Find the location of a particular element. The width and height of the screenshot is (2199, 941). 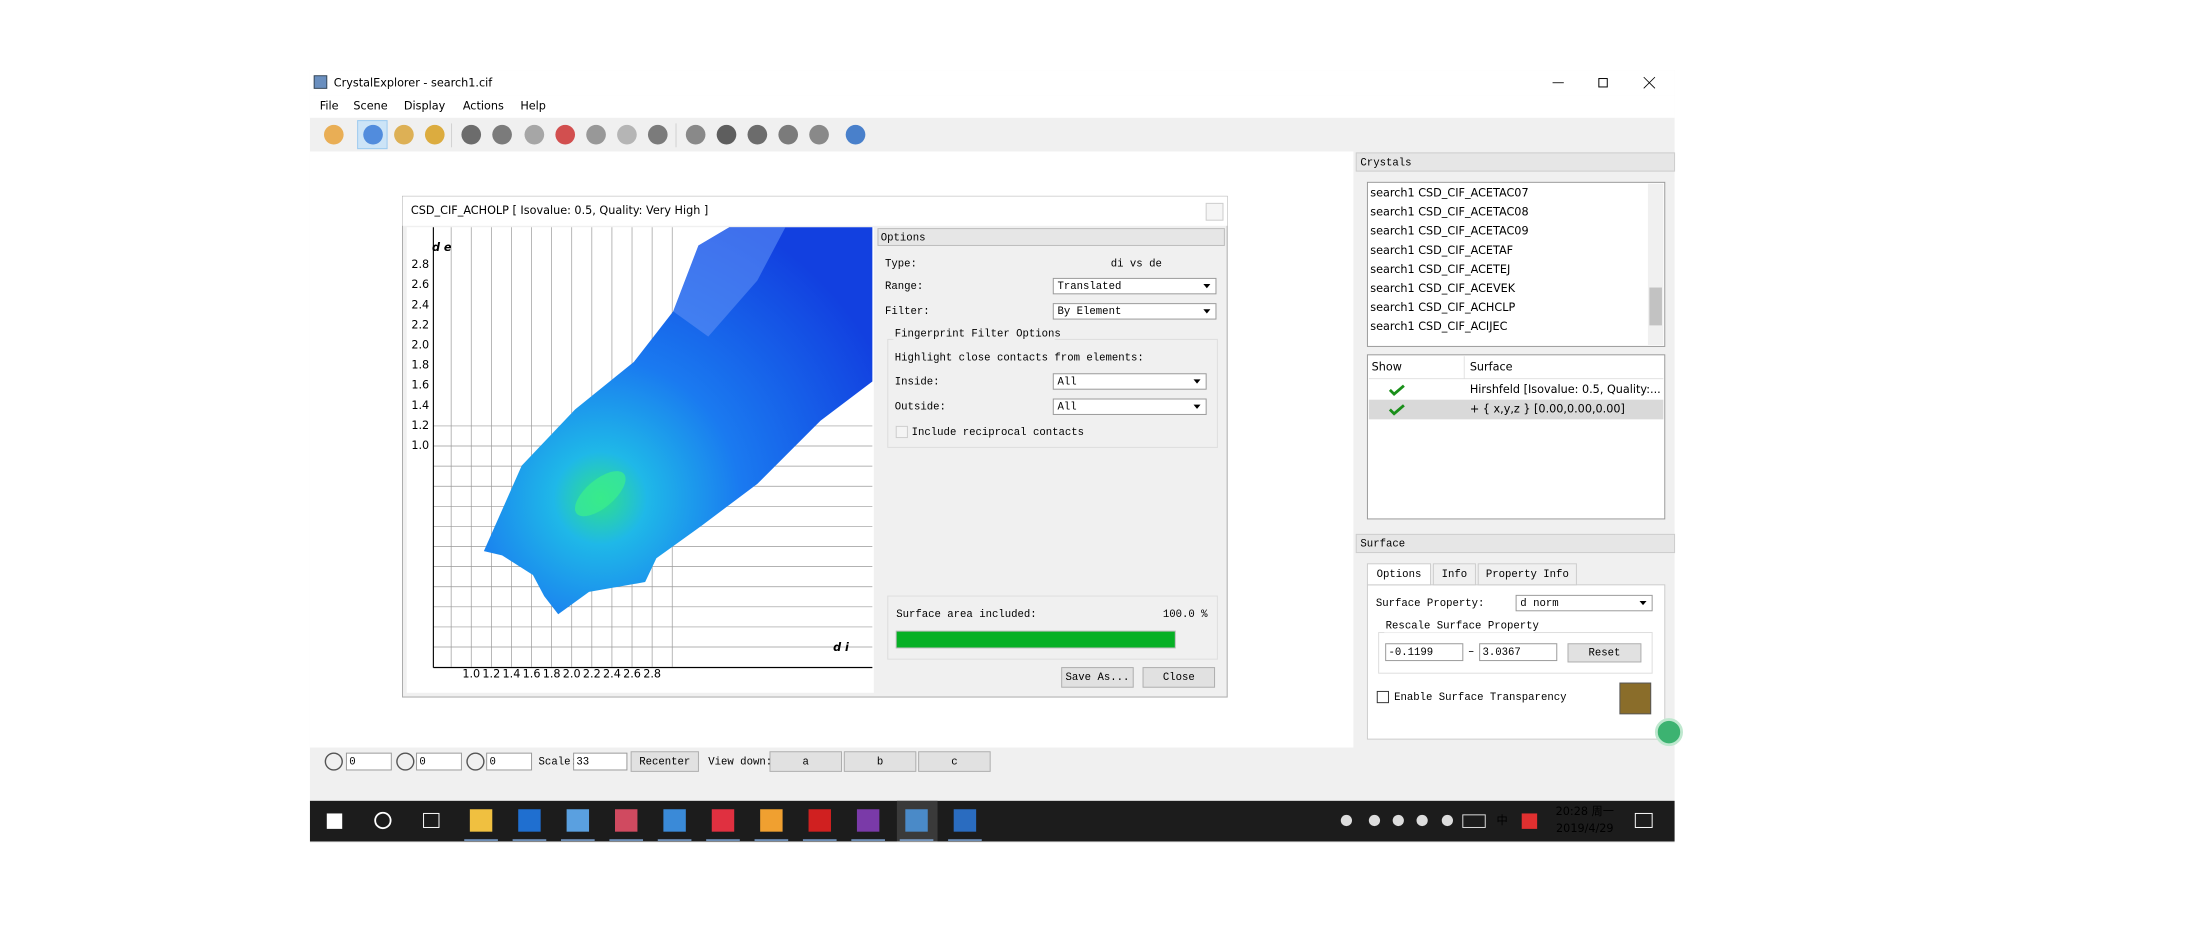

color-swatch is located at coordinates (1635, 698).